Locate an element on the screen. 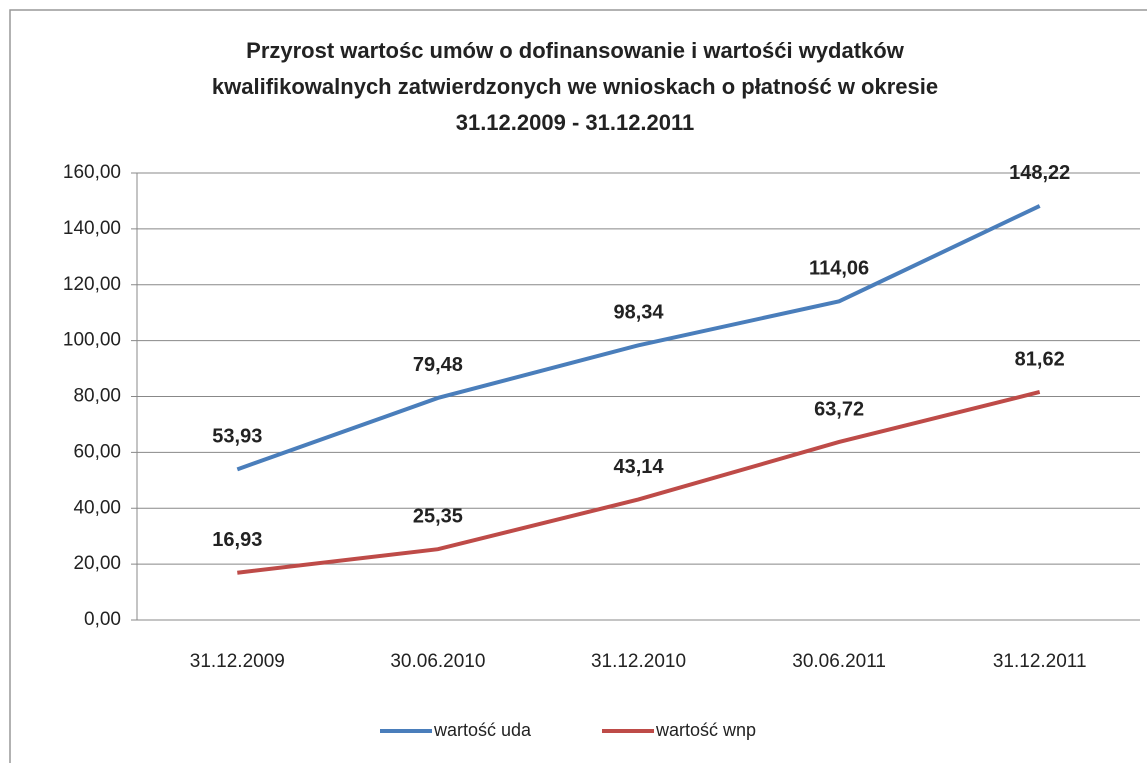 Image resolution: width=1147 pixels, height=763 pixels. y-tick-label: 60,00 is located at coordinates (97, 451).